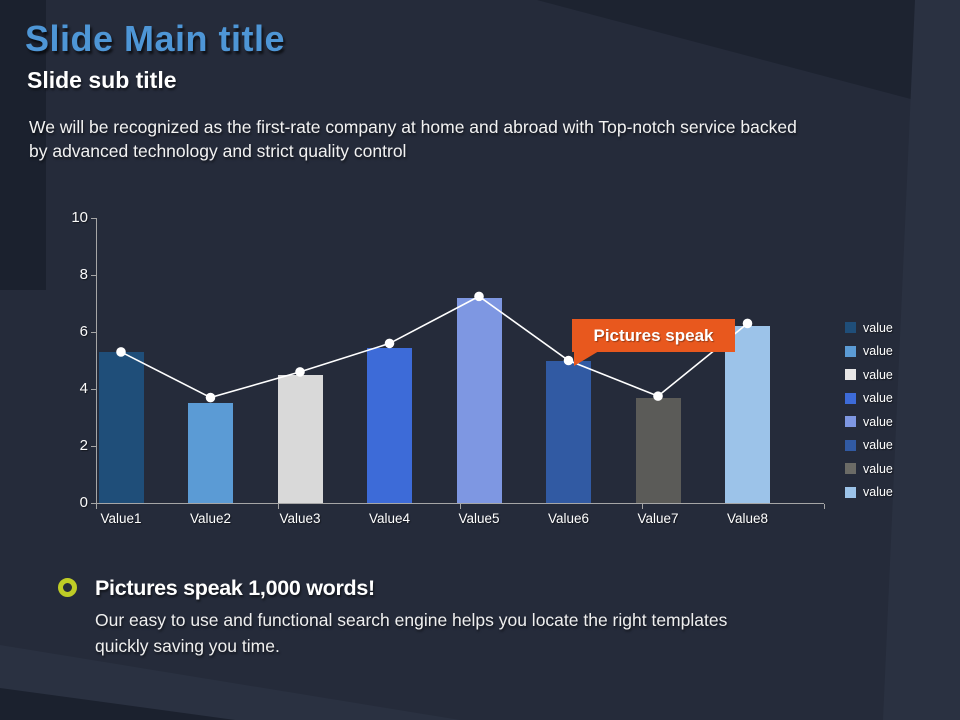 The width and height of the screenshot is (960, 720). What do you see at coordinates (83, 388) in the screenshot?
I see `y-axis-tick-label: 4` at bounding box center [83, 388].